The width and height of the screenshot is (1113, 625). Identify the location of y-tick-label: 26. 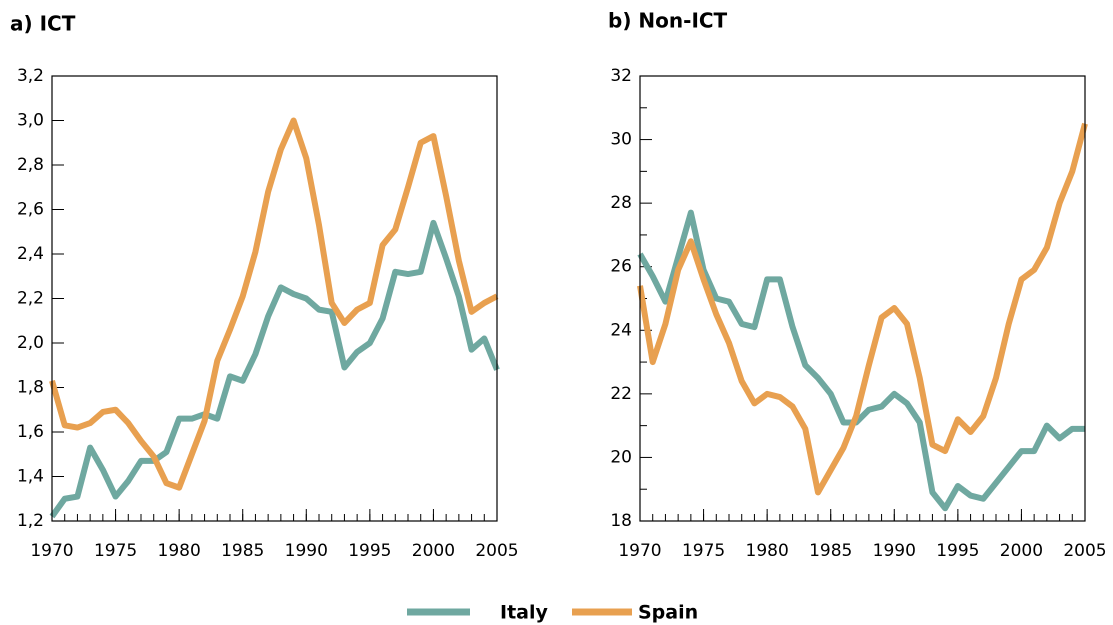
(621, 267).